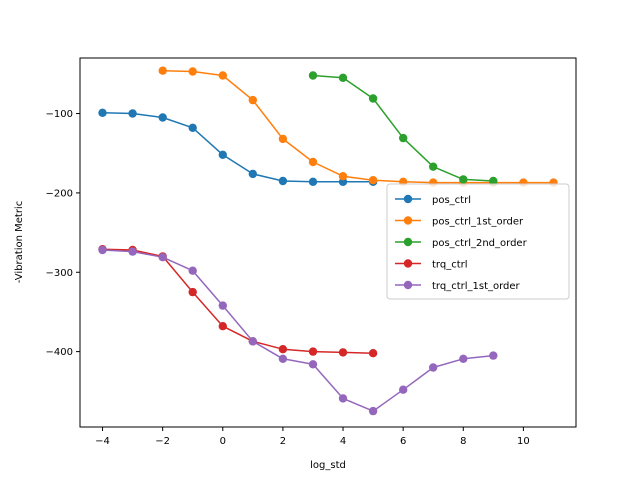 The image size is (640, 480). What do you see at coordinates (343, 441) in the screenshot?
I see `x-tick-label: 4` at bounding box center [343, 441].